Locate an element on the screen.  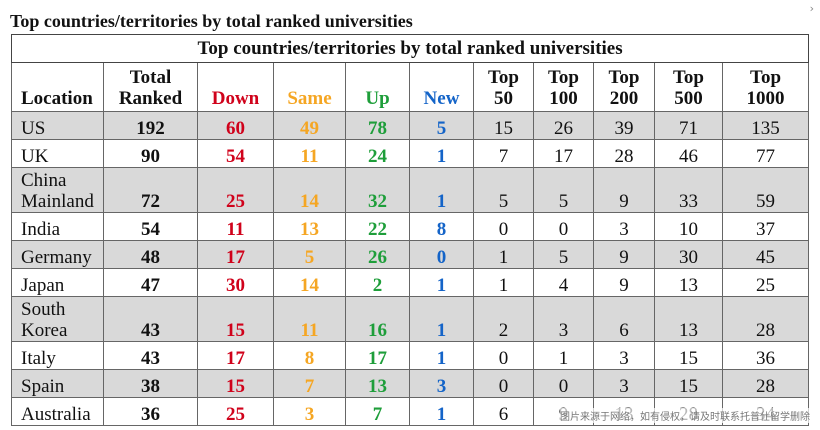
cell-top-100: 1 is located at coordinates (563, 355).